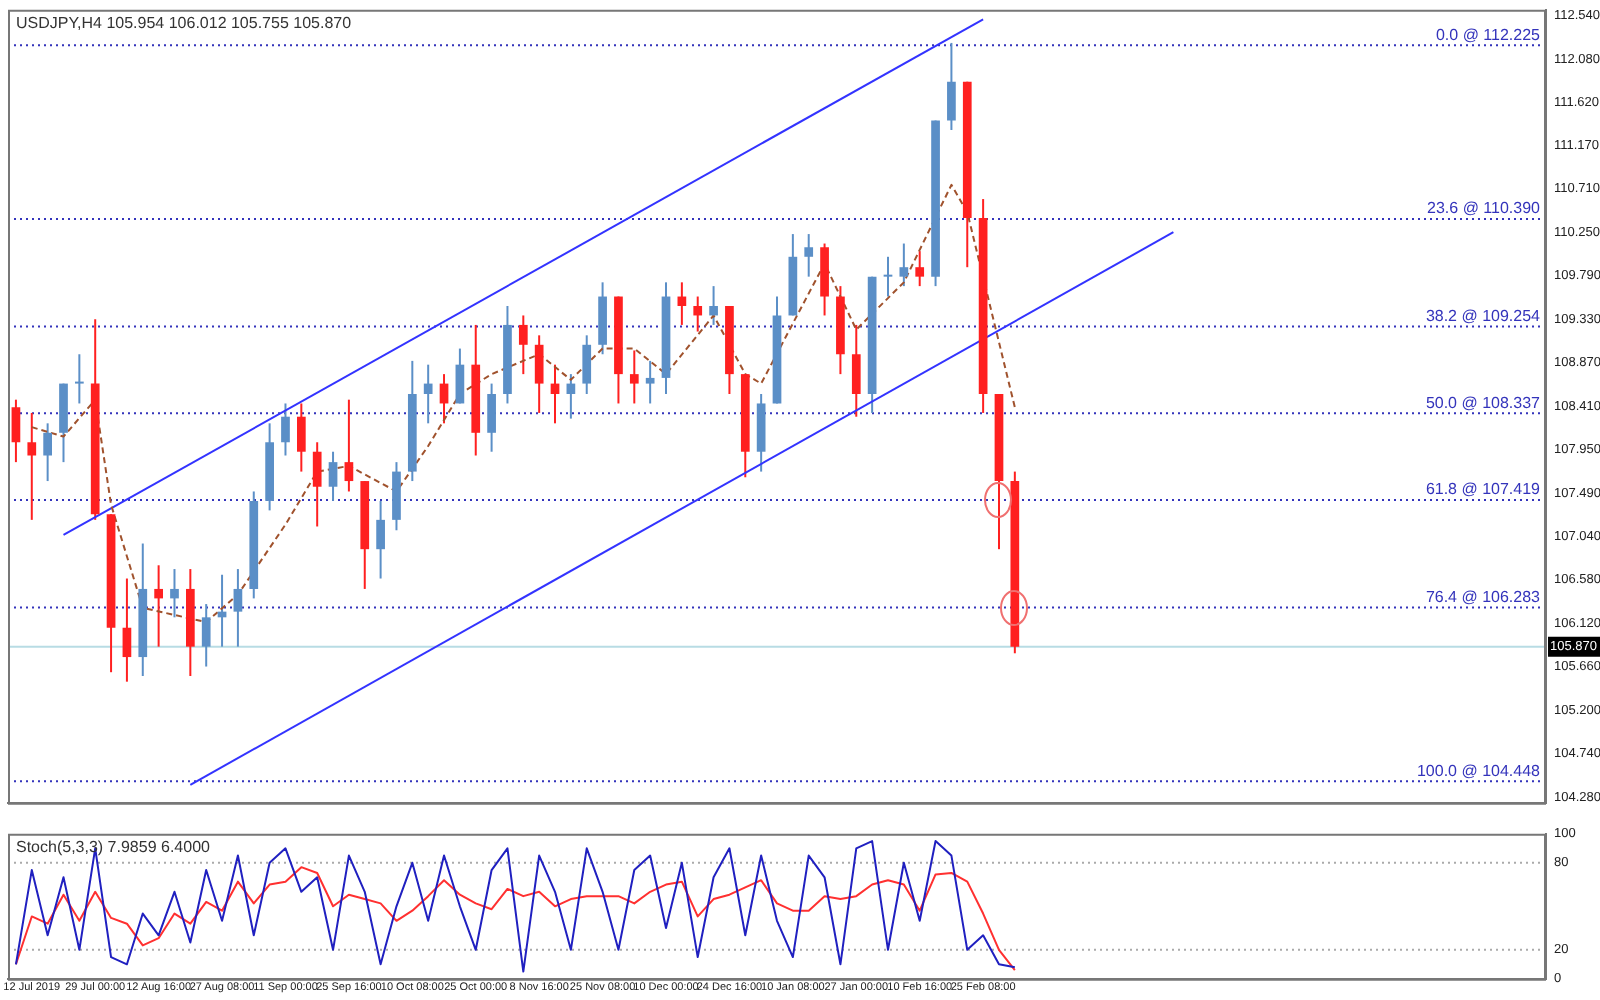 This screenshot has width=1600, height=1000. Describe the element at coordinates (114, 847) in the screenshot. I see `annotation: Stoch(5,3,3) 7.9859 6.4000` at that location.